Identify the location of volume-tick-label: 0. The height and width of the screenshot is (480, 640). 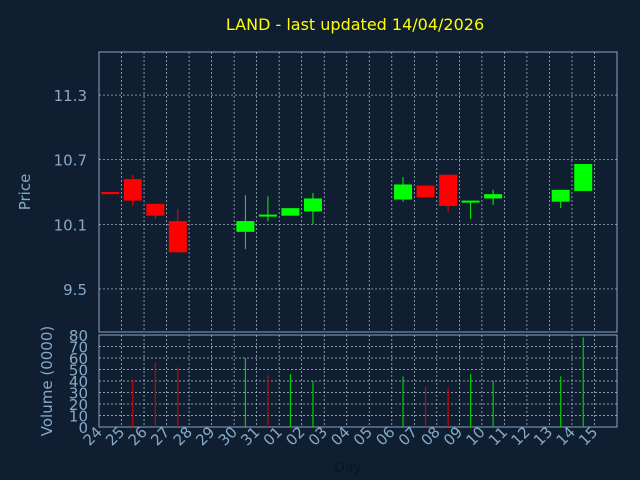
(83, 428).